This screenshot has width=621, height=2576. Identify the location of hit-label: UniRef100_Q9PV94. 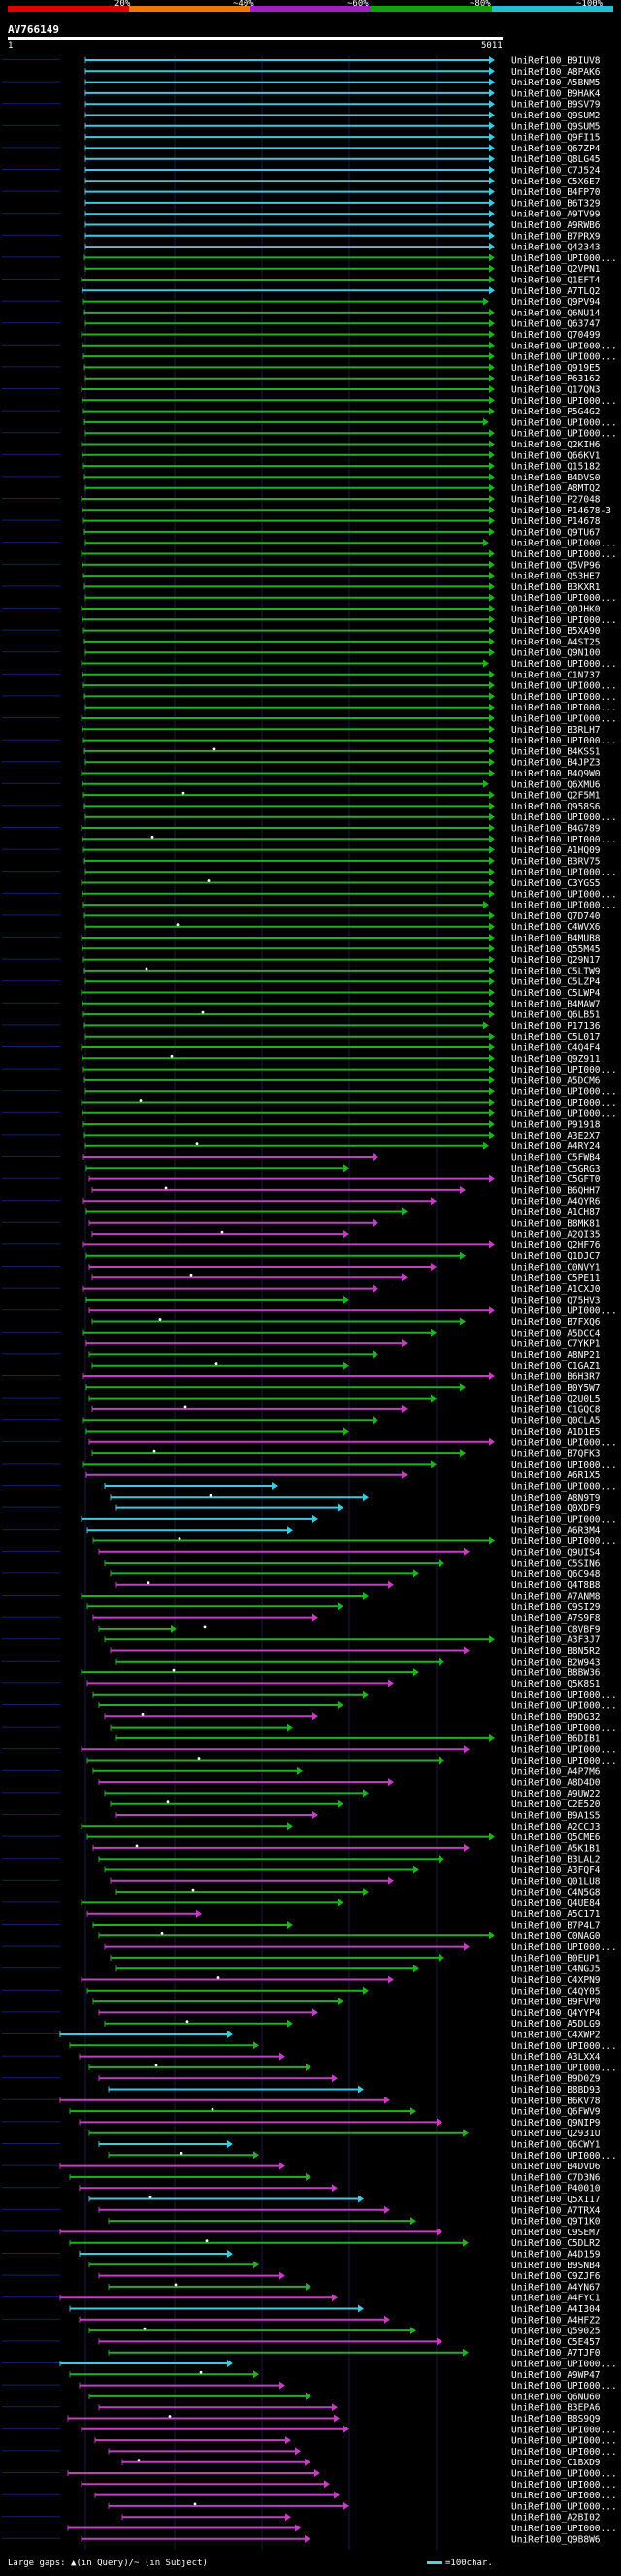
(556, 303).